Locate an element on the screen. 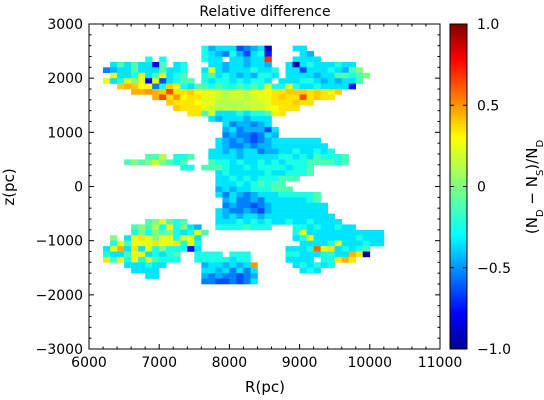 The image size is (544, 400). y-tick-label: −1000 is located at coordinates (59, 242).